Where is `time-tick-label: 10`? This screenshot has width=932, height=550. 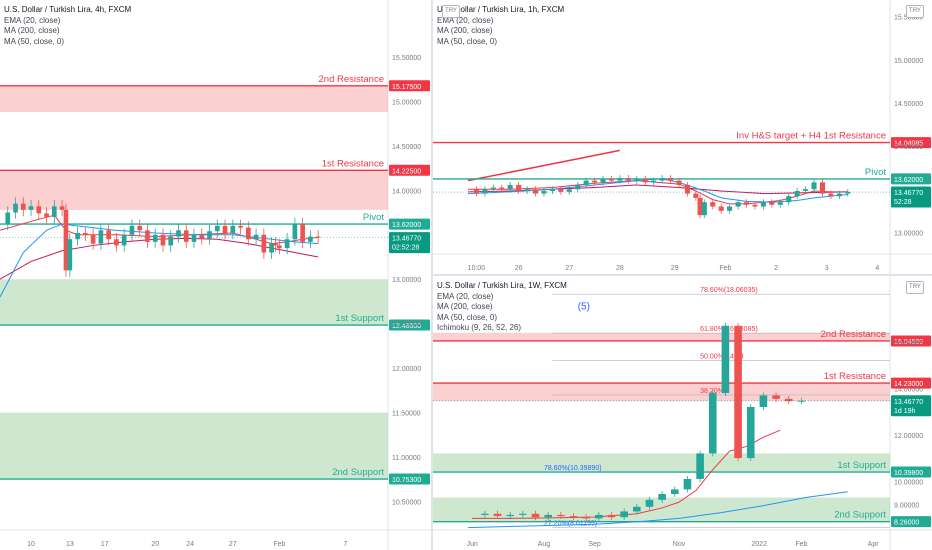 time-tick-label: 10 is located at coordinates (31, 544).